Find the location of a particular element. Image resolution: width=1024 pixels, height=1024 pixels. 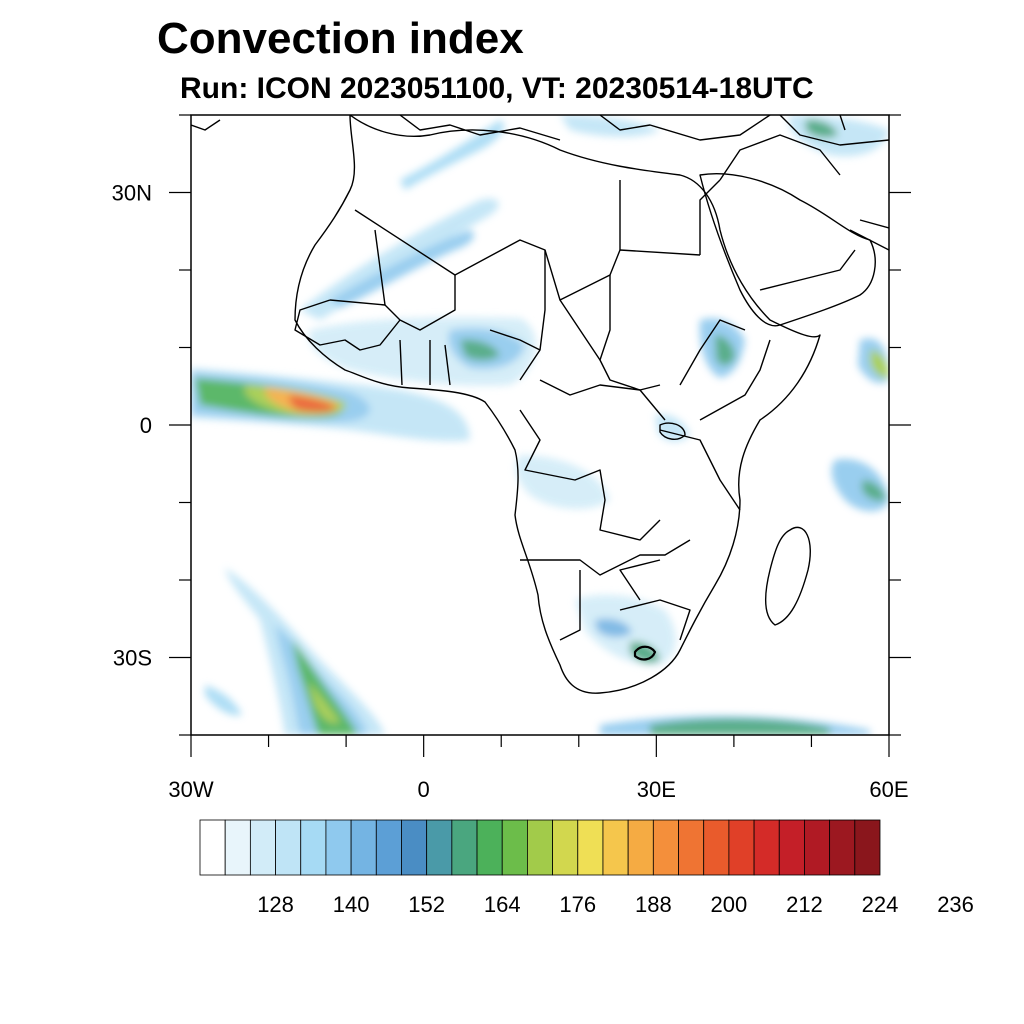

lat-tick-label: 0 is located at coordinates (146, 425).